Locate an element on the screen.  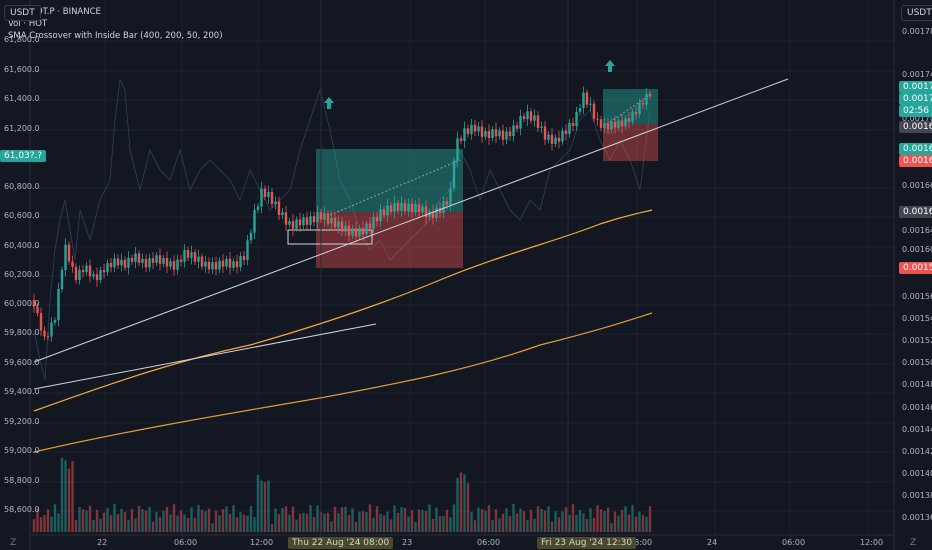
price-badge-5: 0.001664 is located at coordinates (915, 161).